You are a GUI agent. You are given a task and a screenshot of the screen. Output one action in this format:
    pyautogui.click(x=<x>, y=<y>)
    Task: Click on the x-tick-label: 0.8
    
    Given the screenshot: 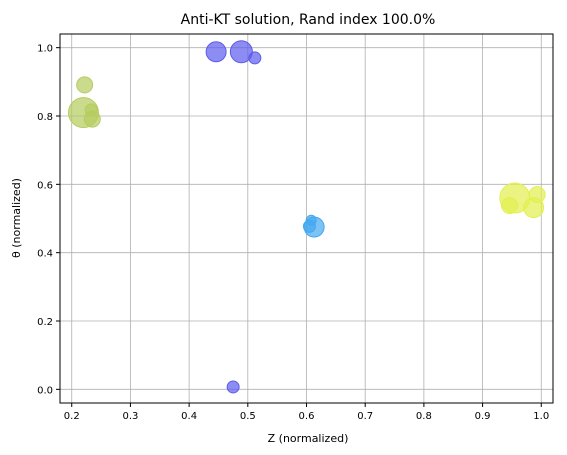 What is the action you would take?
    pyautogui.click(x=424, y=416)
    